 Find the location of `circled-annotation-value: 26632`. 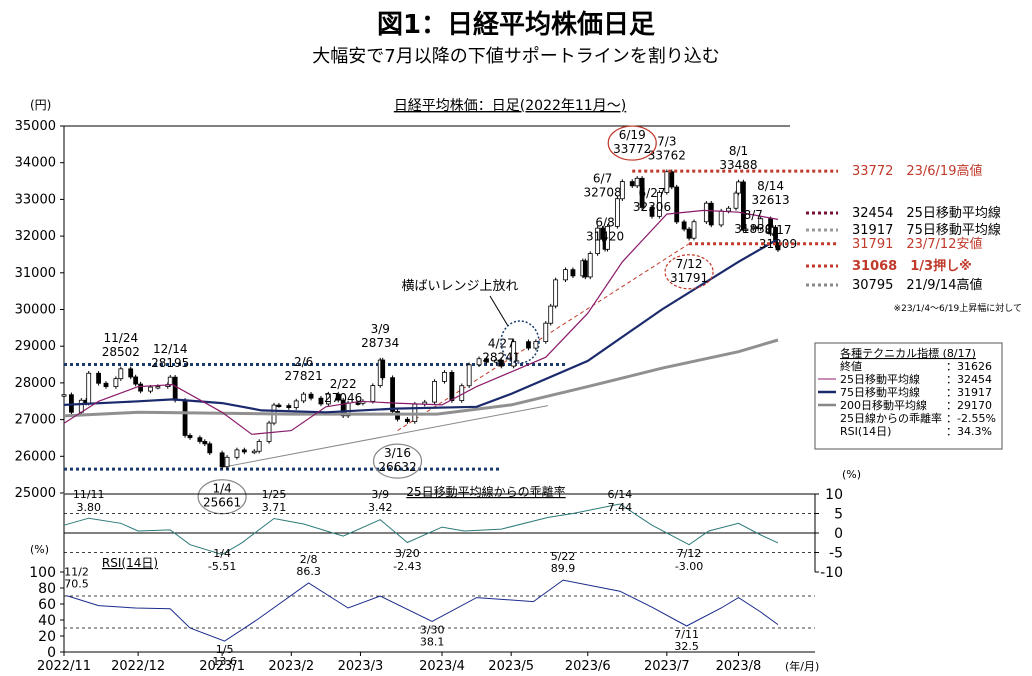

circled-annotation-value: 26632 is located at coordinates (397, 467).